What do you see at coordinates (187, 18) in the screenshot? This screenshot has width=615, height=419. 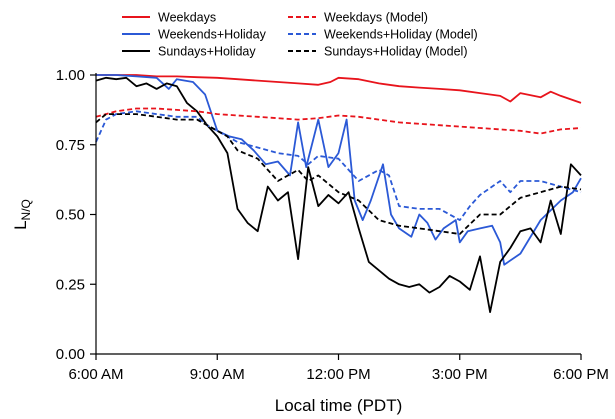 I see `legend-label: Weekdays` at bounding box center [187, 18].